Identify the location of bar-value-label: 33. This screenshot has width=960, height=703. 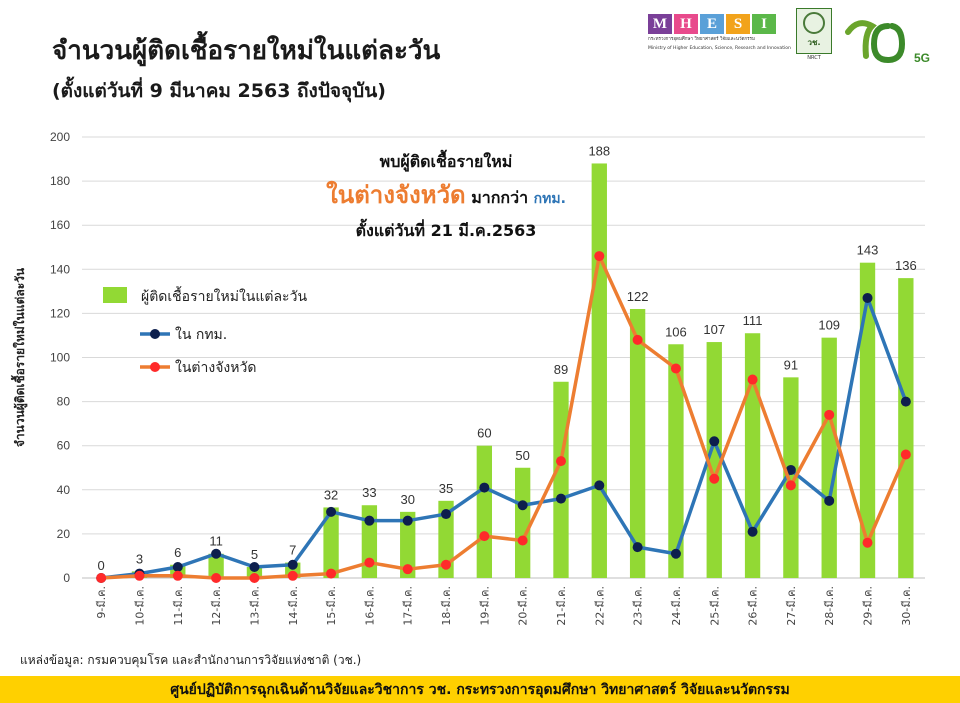
(369, 492).